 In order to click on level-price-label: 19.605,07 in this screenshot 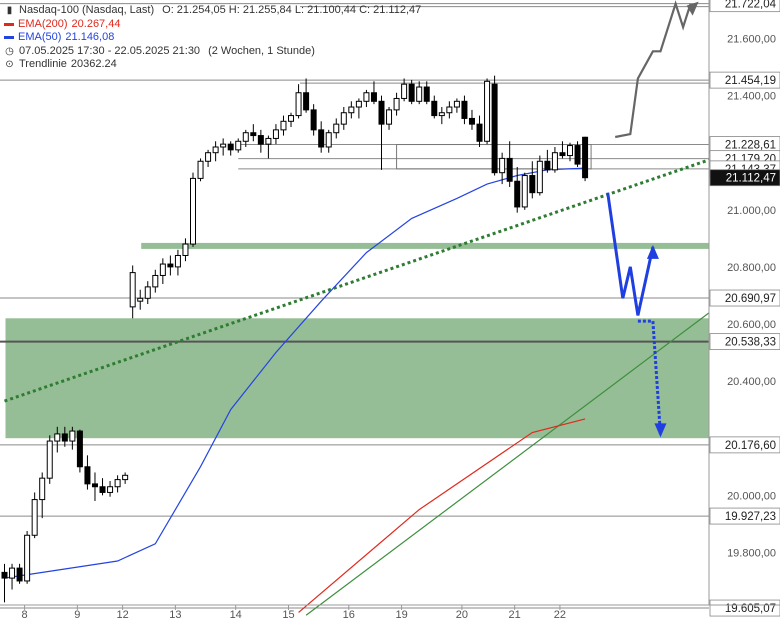, I will do `click(750, 609)`.